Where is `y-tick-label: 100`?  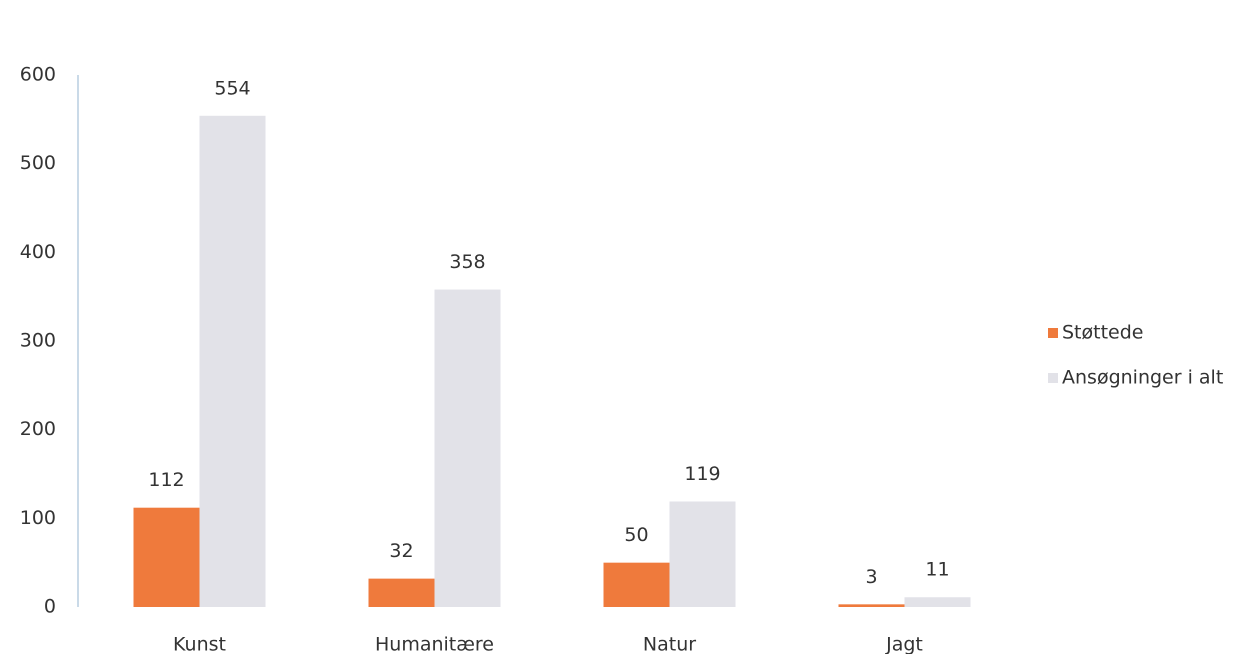
y-tick-label: 100 is located at coordinates (38, 518).